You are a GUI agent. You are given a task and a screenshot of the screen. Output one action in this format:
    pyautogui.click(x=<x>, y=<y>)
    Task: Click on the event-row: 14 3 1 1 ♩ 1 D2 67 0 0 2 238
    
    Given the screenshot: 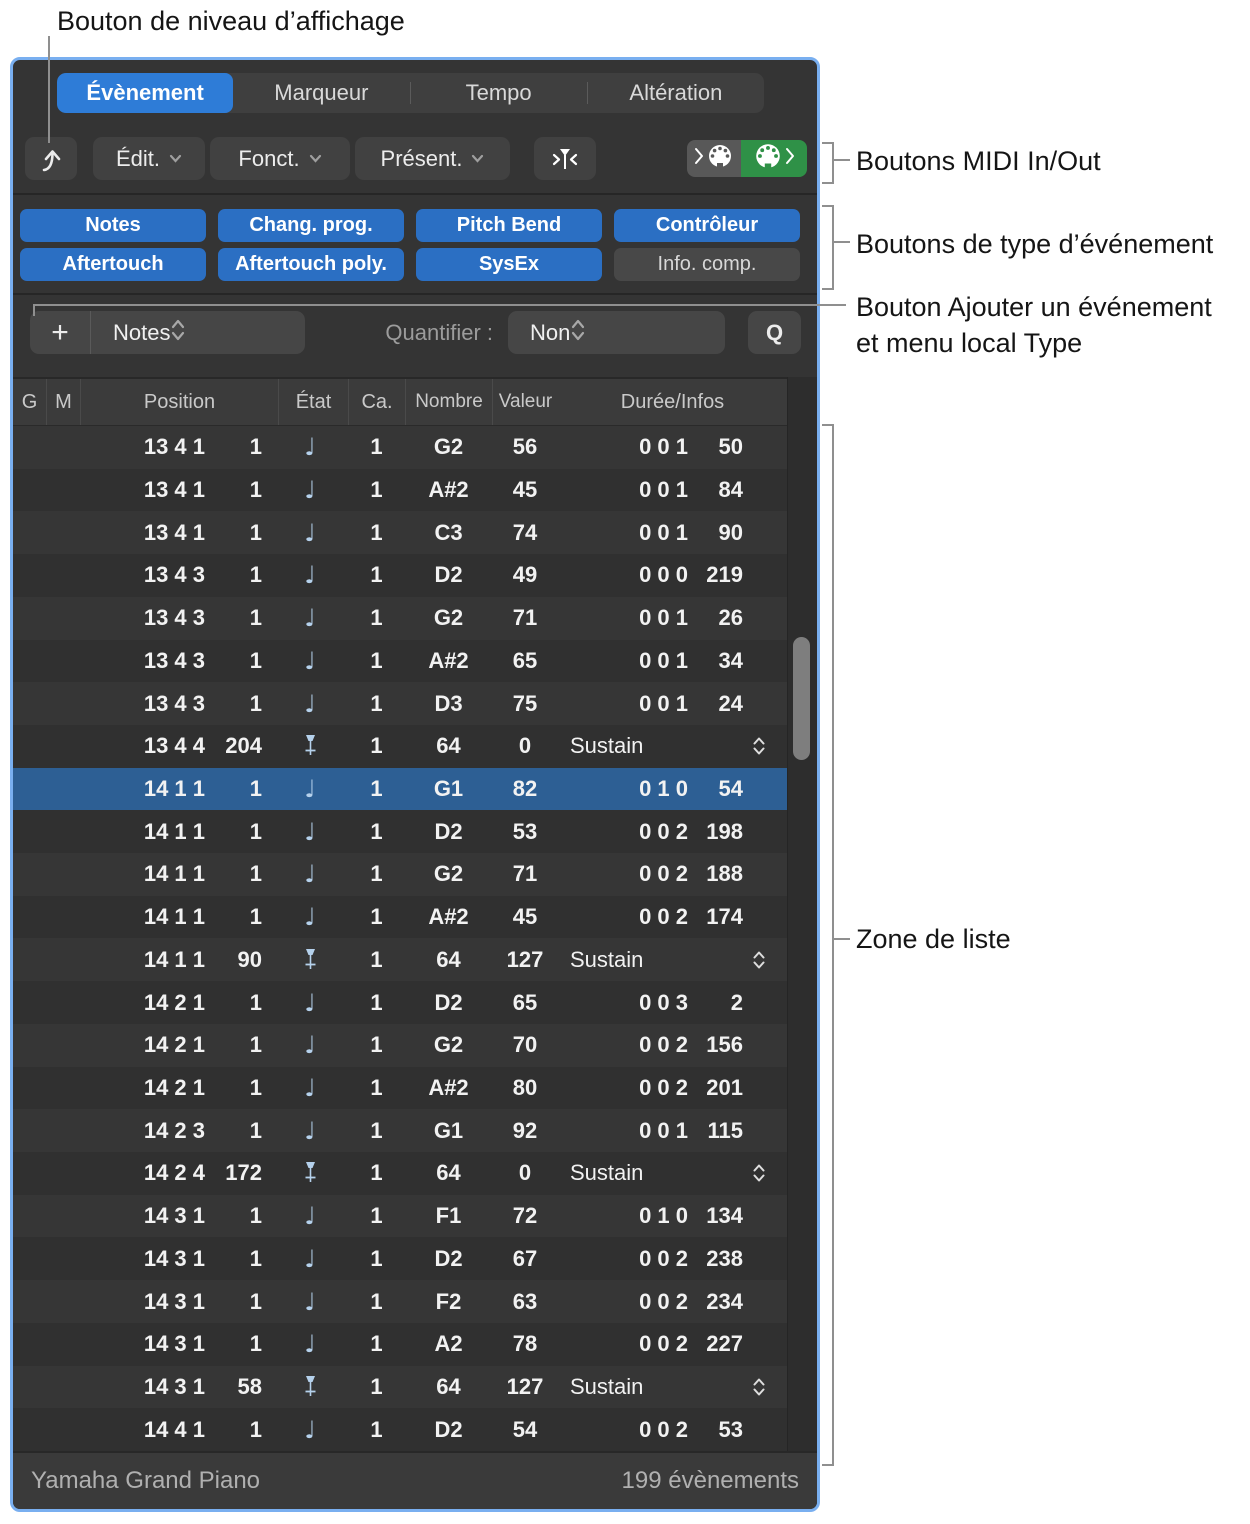 What is the action you would take?
    pyautogui.click(x=400, y=1259)
    